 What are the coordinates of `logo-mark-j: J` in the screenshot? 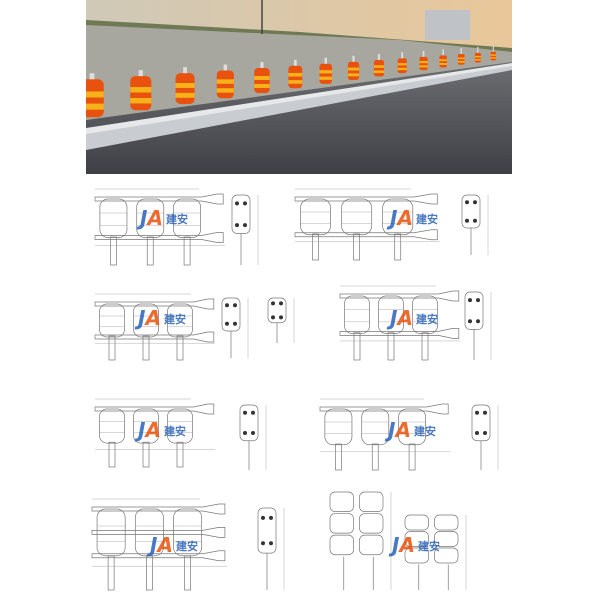 It's located at (390, 430).